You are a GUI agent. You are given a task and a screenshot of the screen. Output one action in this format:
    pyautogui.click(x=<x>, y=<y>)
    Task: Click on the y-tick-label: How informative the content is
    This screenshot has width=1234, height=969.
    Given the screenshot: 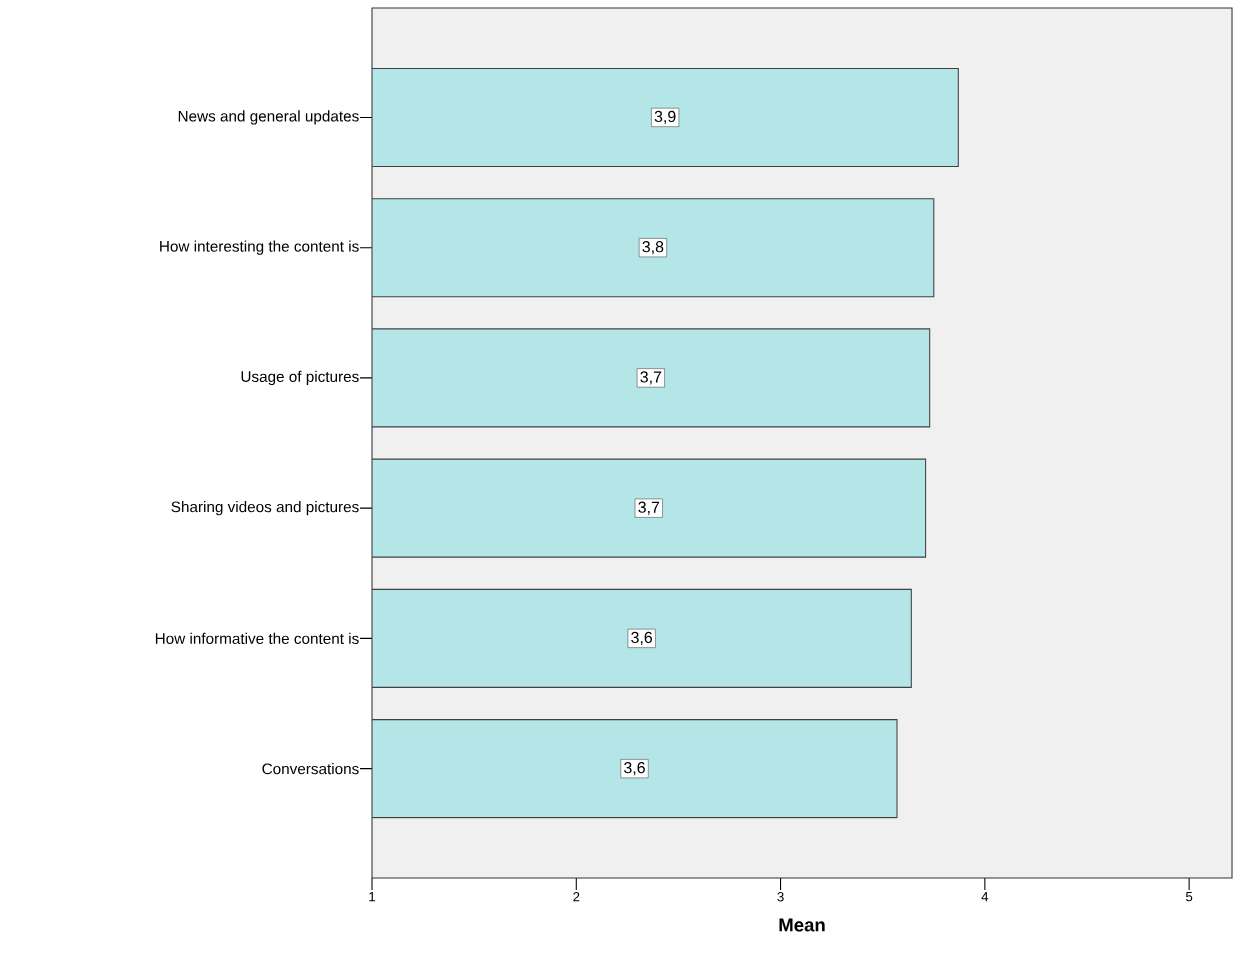 What is the action you would take?
    pyautogui.click(x=257, y=638)
    